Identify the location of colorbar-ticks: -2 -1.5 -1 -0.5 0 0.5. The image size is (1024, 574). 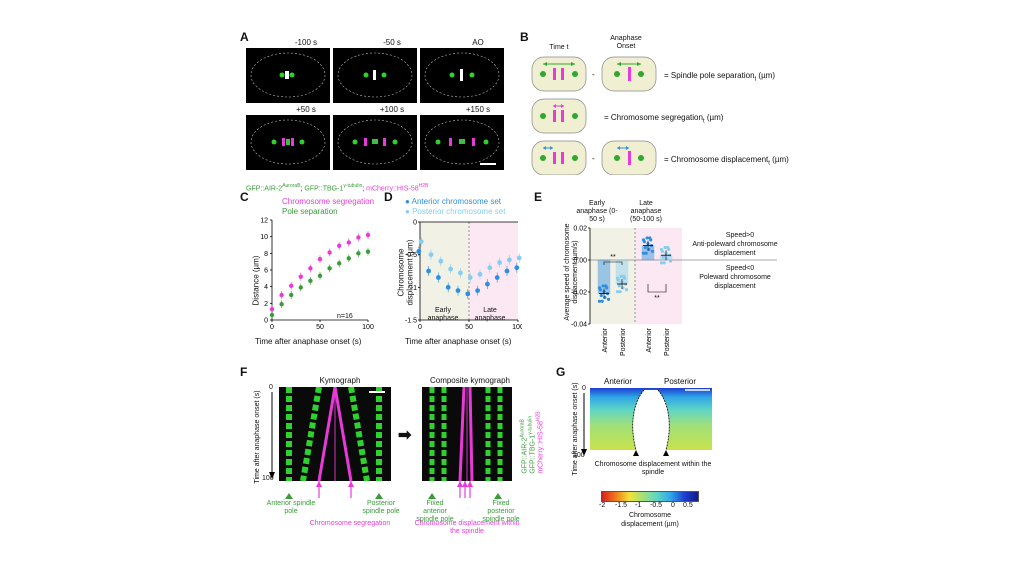
(646, 505).